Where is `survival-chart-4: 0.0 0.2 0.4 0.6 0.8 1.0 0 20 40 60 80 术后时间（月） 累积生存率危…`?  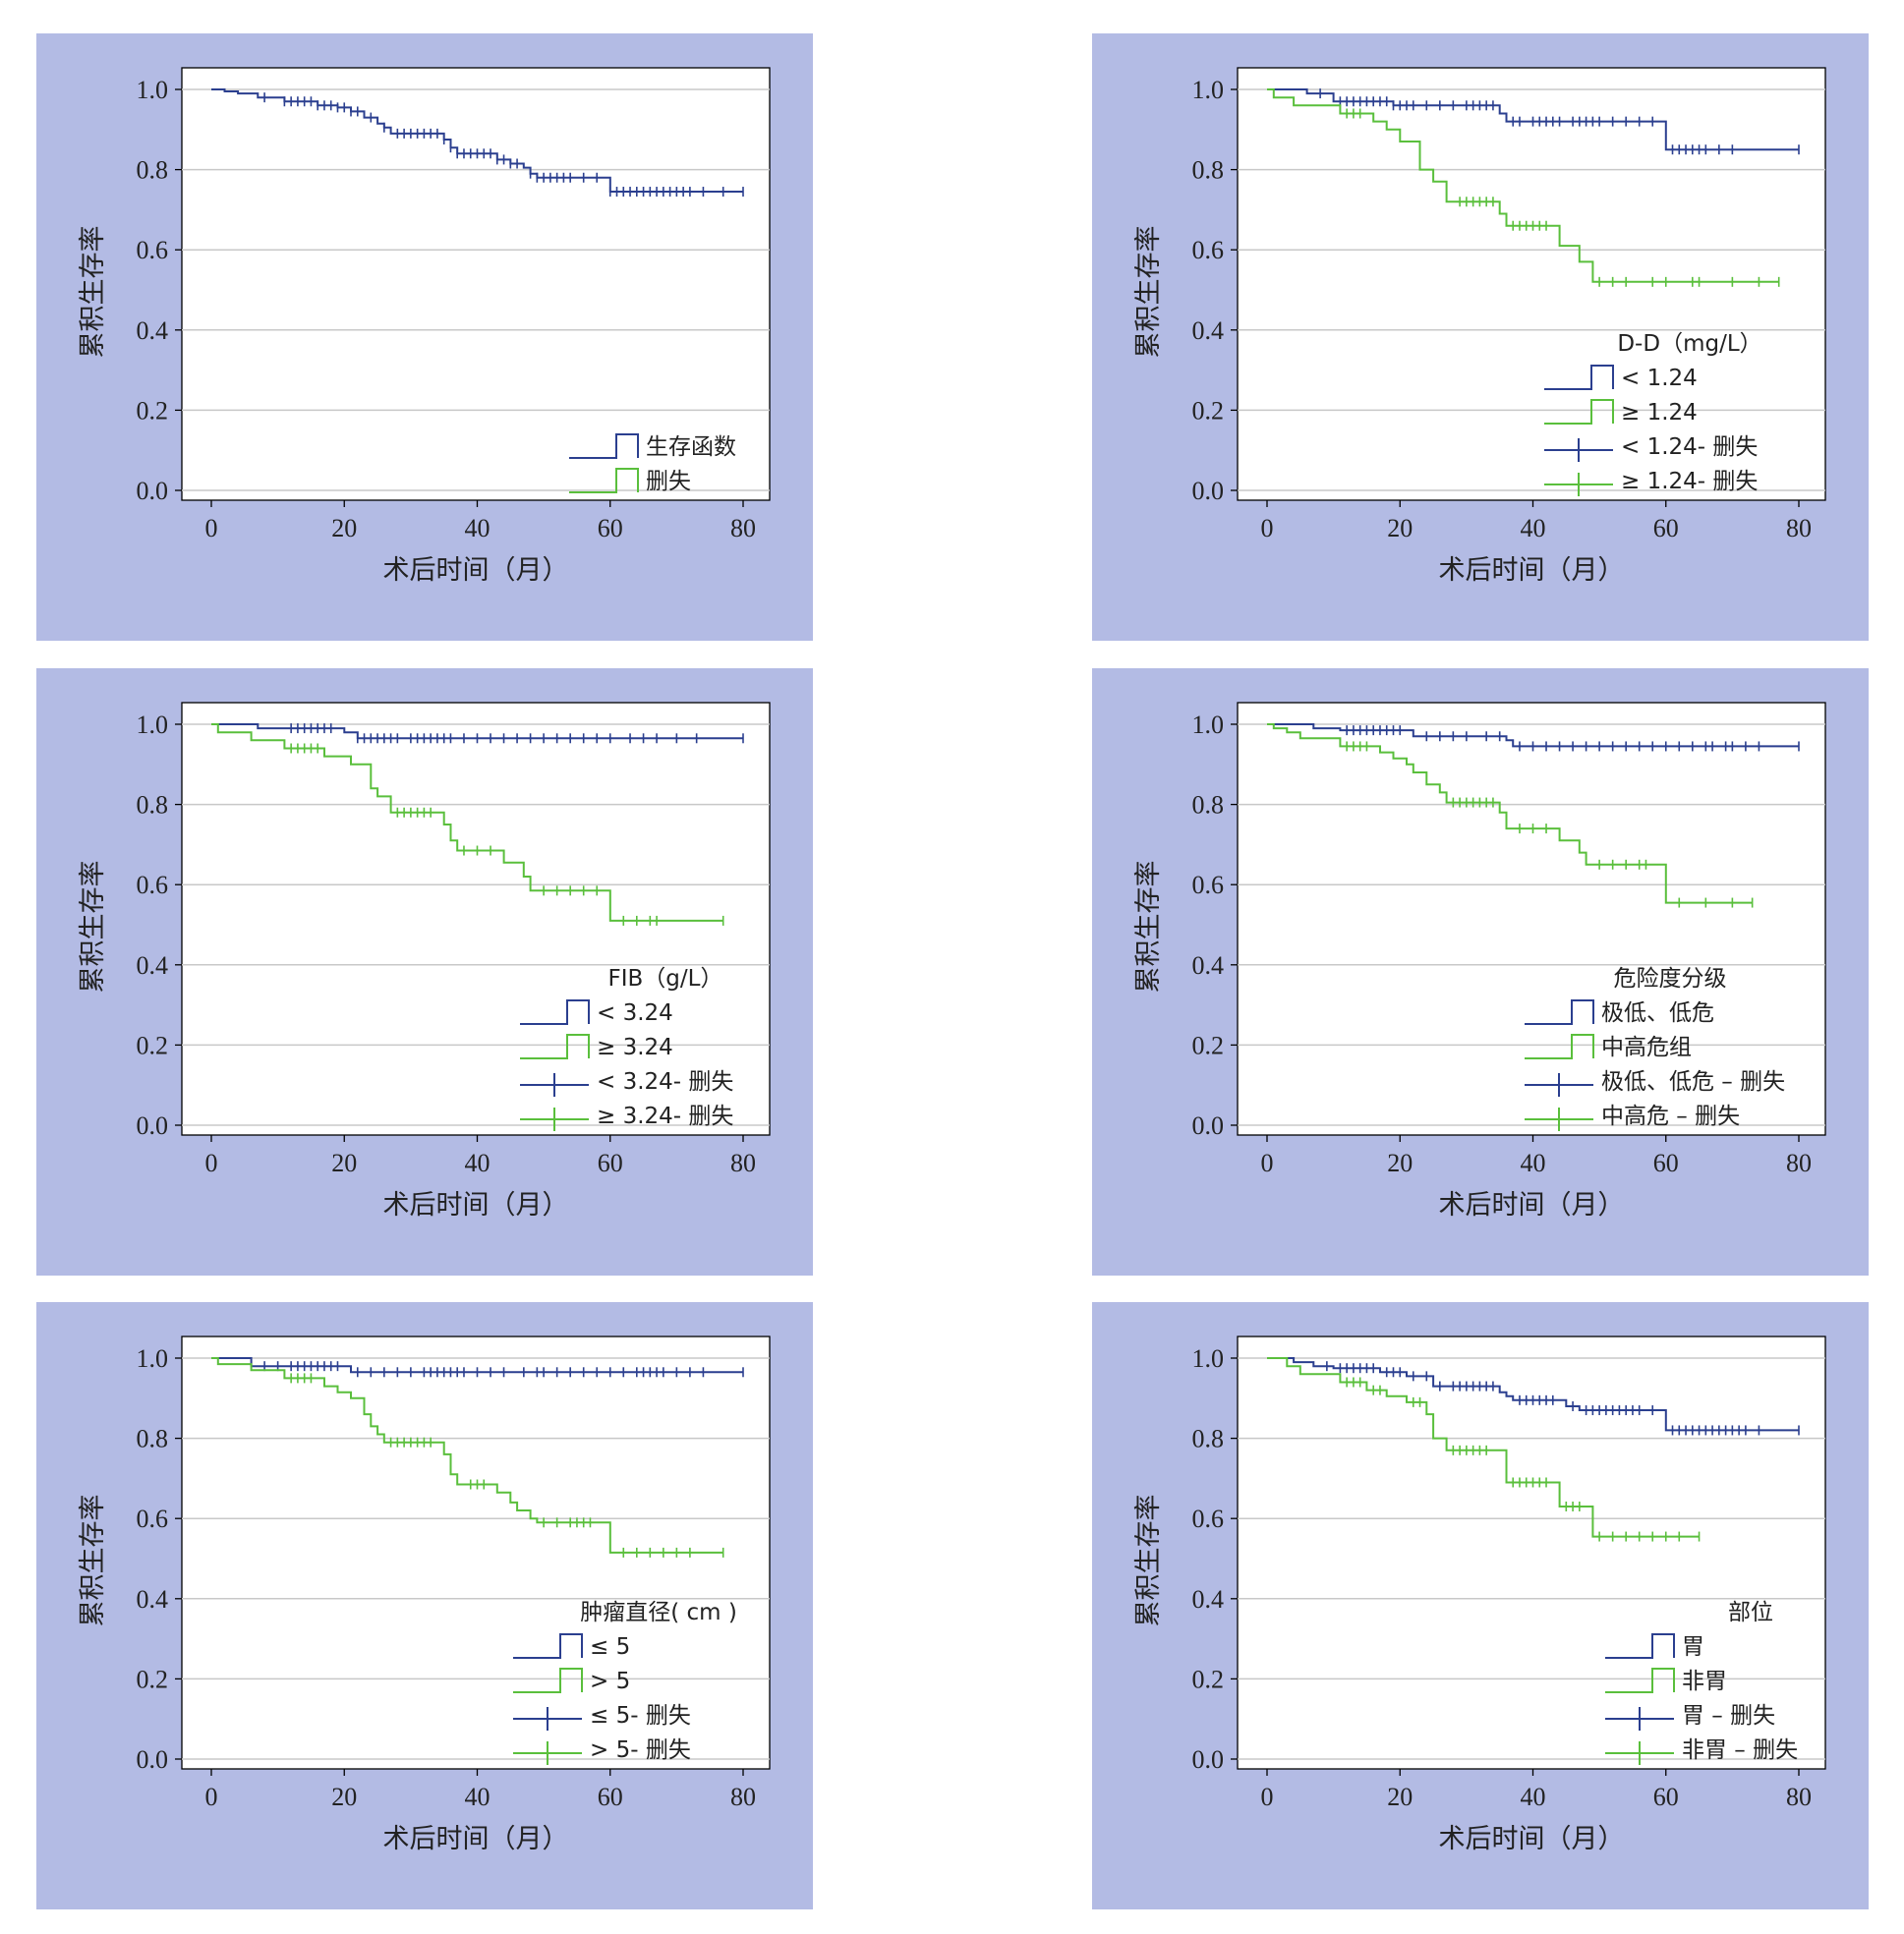 survival-chart-4: 0.0 0.2 0.4 0.6 0.8 1.0 0 20 40 60 80 术后时间（月） 累积生存率危… is located at coordinates (1479, 961).